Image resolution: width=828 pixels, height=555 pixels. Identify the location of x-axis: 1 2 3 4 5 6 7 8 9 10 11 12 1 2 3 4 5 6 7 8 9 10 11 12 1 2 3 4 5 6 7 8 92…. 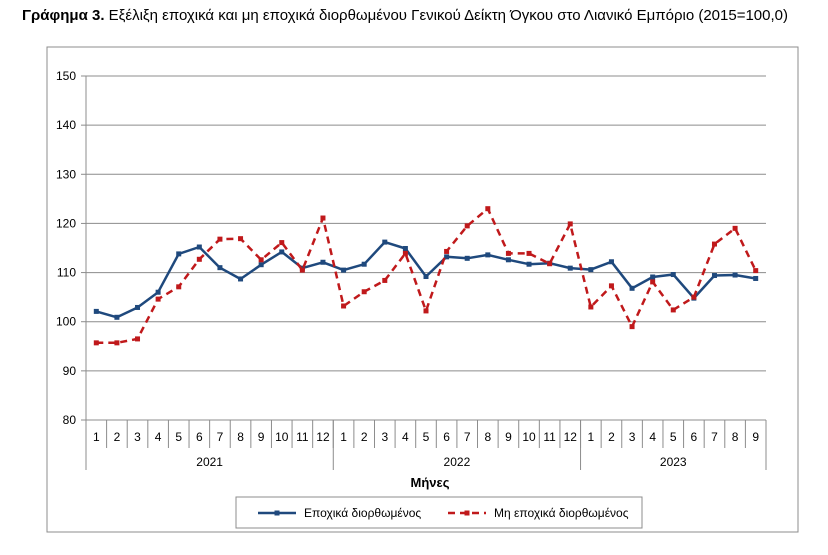
(426, 444).